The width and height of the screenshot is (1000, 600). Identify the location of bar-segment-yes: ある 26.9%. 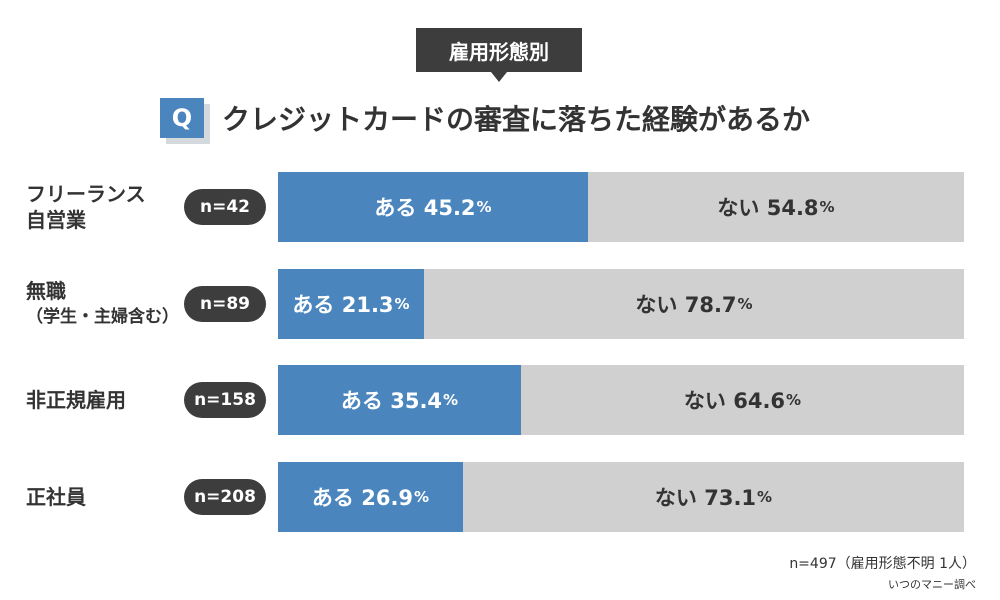
(370, 497).